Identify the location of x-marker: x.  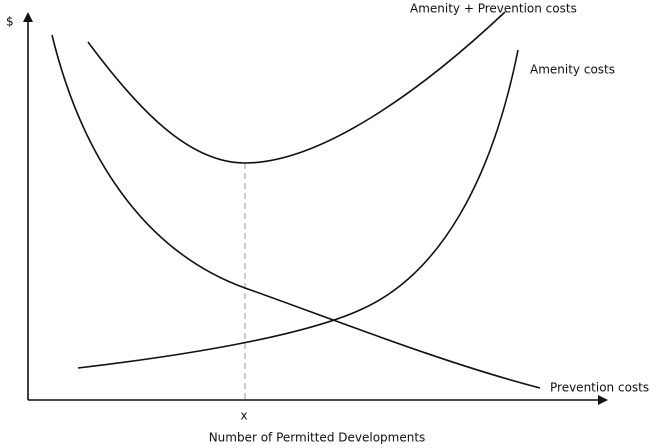
(243, 416).